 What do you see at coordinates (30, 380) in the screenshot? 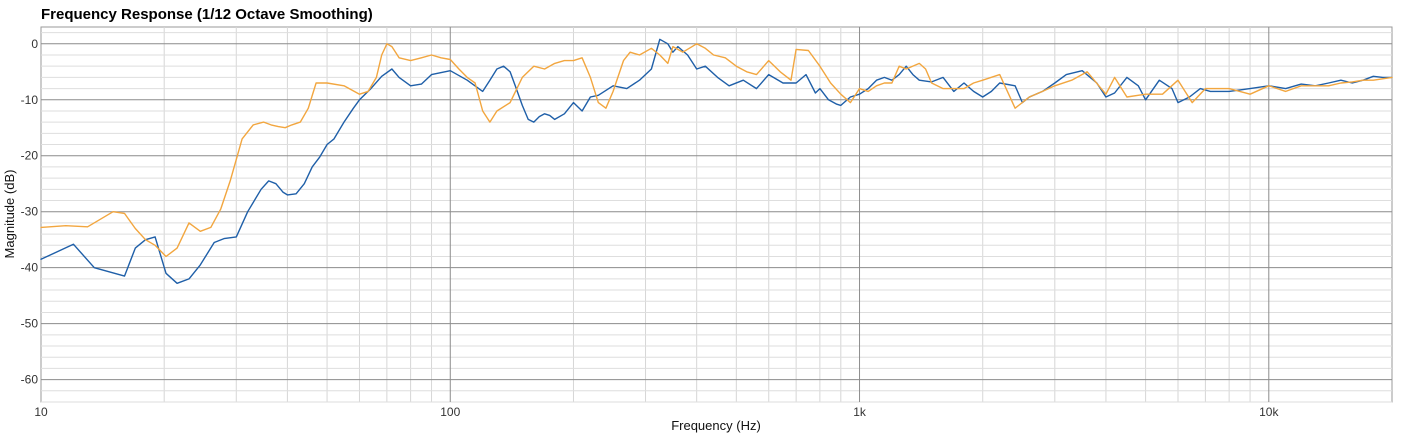
I see `y-tick-label: -60` at bounding box center [30, 380].